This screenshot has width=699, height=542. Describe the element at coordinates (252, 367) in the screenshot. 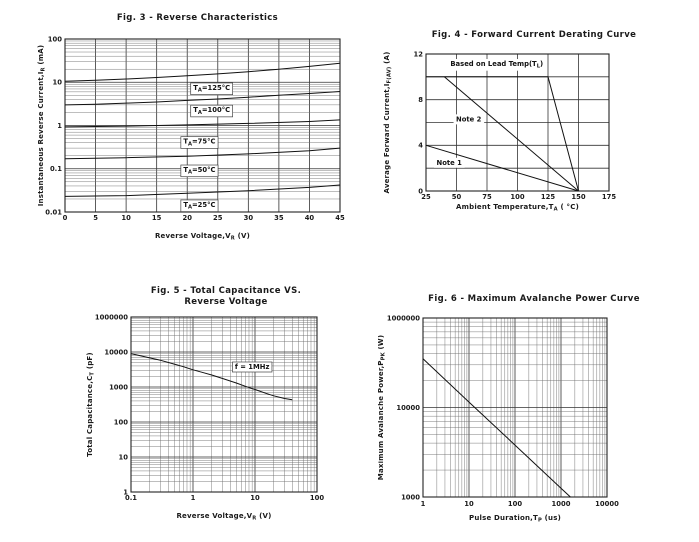

I see `annotation-f-1mhz: f = 1MHz` at that location.